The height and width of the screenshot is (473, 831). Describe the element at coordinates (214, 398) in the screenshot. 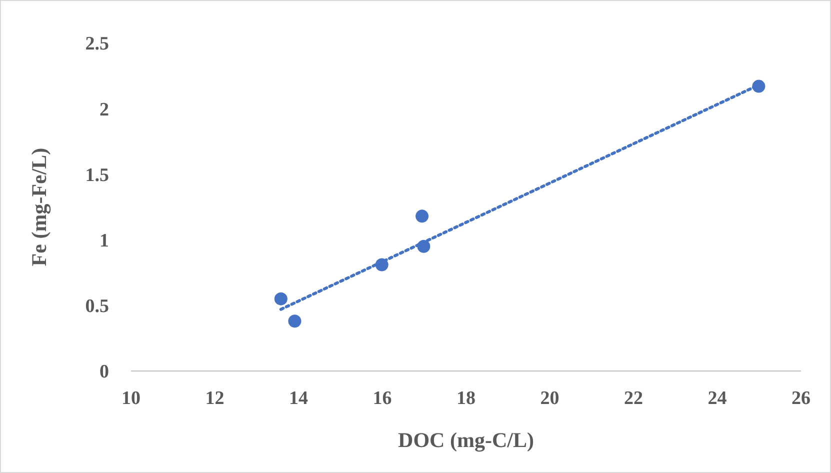

I see `x-tick-label: 12` at that location.